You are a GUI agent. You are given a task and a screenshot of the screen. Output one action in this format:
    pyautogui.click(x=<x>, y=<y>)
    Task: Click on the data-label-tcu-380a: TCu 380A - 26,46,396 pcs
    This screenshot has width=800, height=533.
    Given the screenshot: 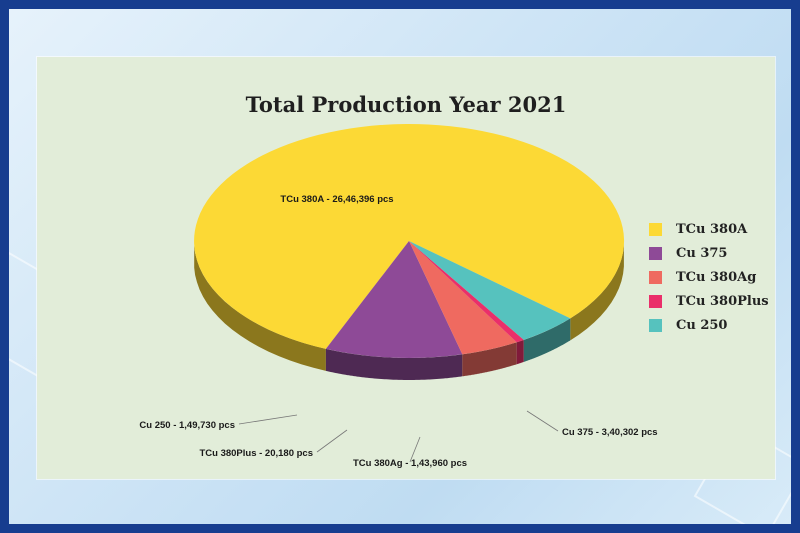 What is the action you would take?
    pyautogui.click(x=336, y=199)
    